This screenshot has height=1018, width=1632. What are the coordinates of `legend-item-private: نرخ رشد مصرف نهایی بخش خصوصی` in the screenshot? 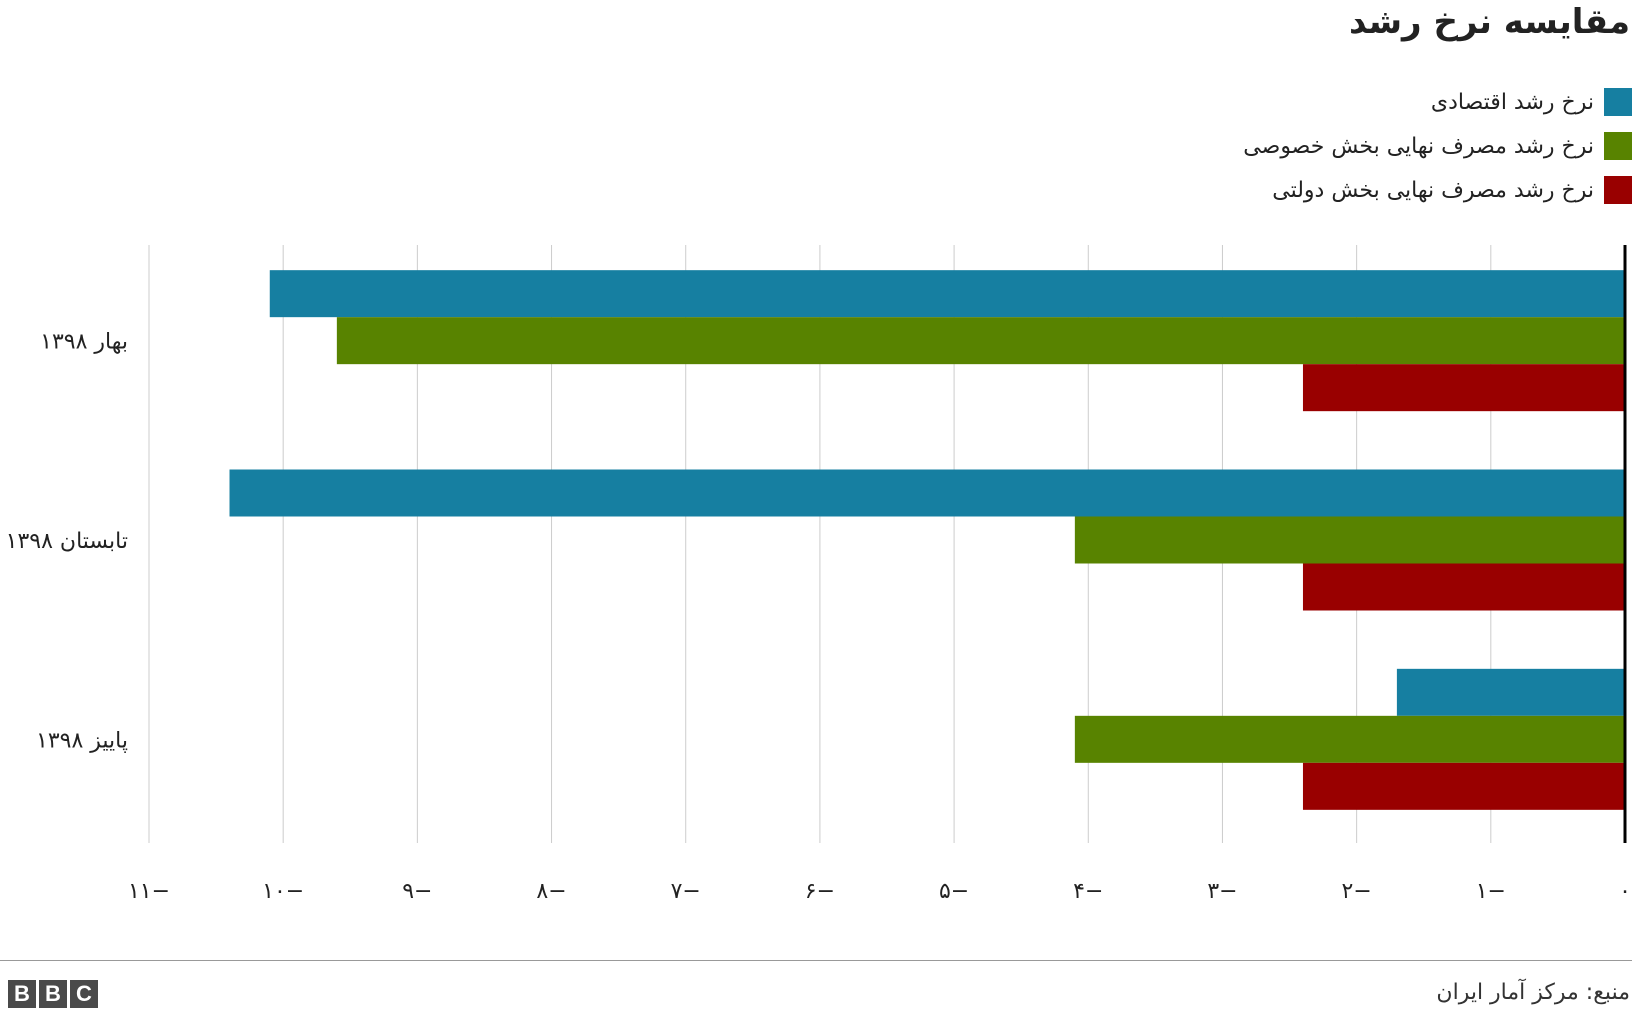 It's located at (1437, 146).